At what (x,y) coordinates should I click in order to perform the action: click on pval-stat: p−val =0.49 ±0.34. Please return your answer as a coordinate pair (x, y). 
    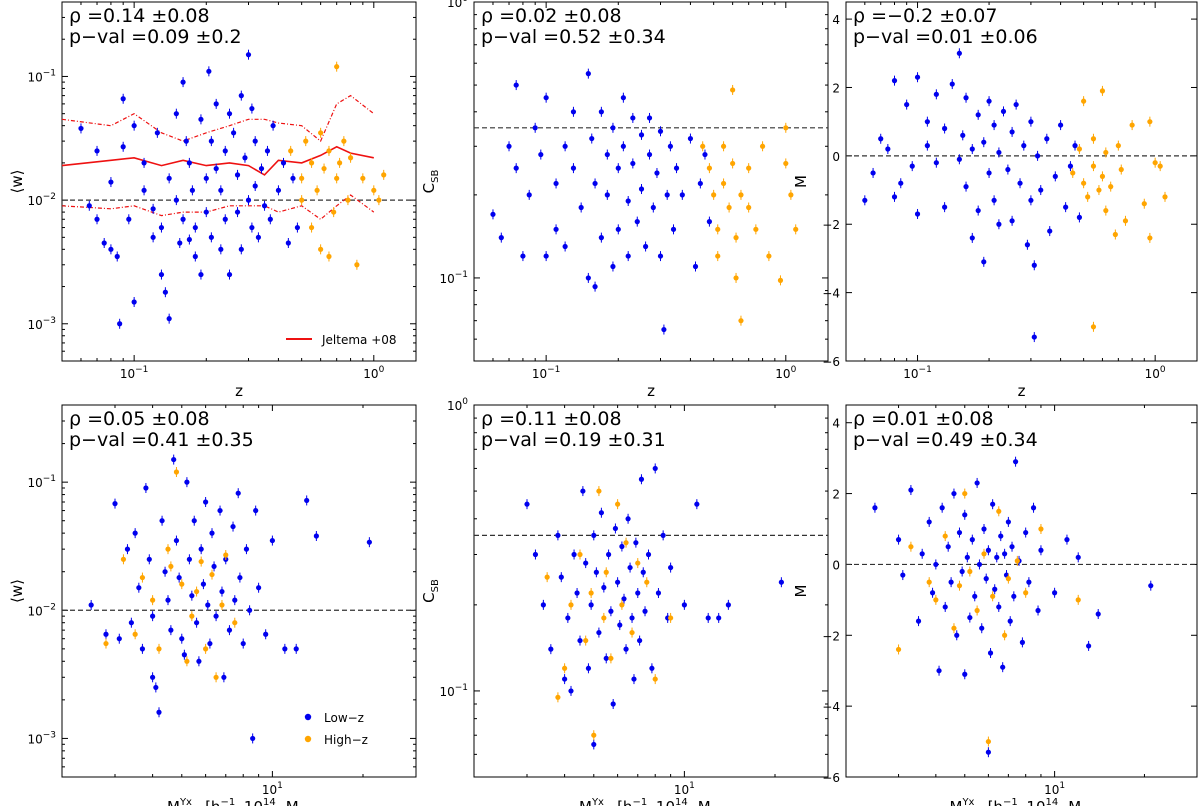
    Looking at the image, I should click on (945, 440).